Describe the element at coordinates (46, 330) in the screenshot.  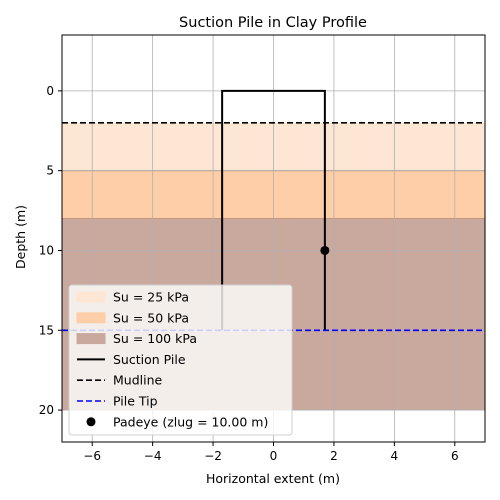
I see `y-tick-label: 15` at that location.